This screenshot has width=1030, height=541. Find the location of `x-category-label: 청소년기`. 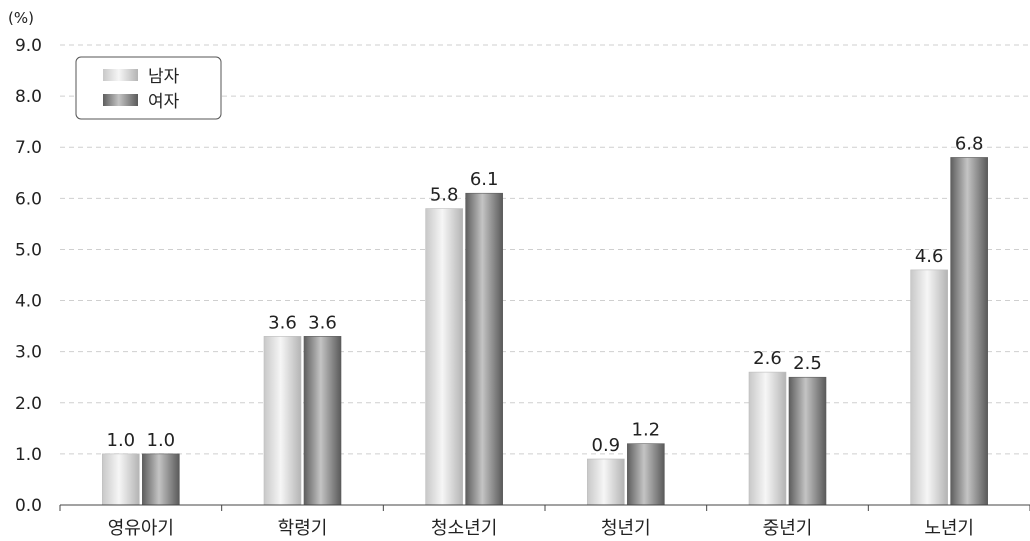

x-category-label: 청소년기 is located at coordinates (464, 528).